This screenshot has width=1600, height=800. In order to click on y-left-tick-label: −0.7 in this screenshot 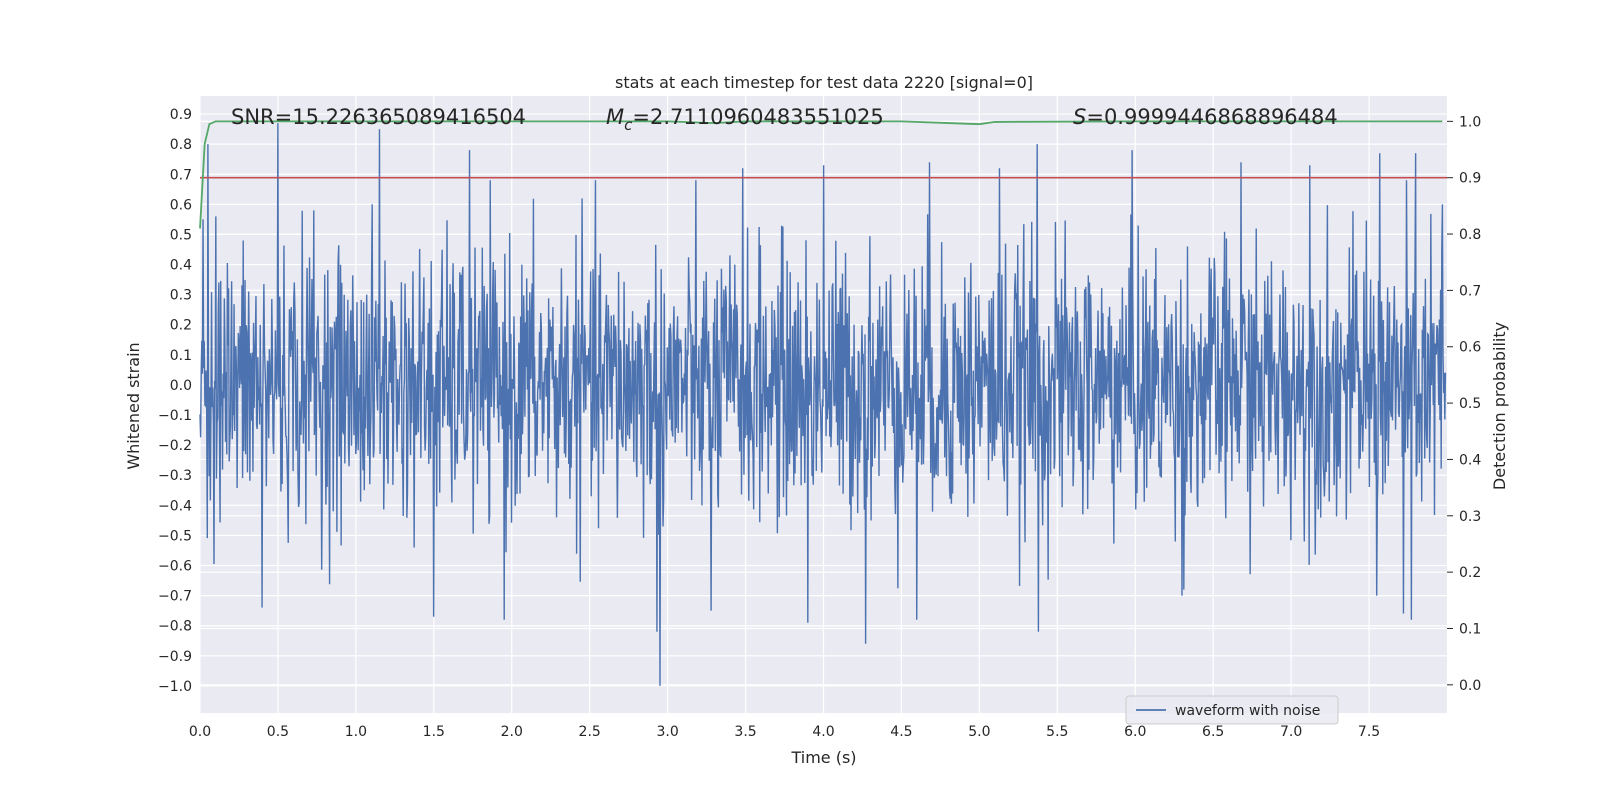, I will do `click(175, 597)`.